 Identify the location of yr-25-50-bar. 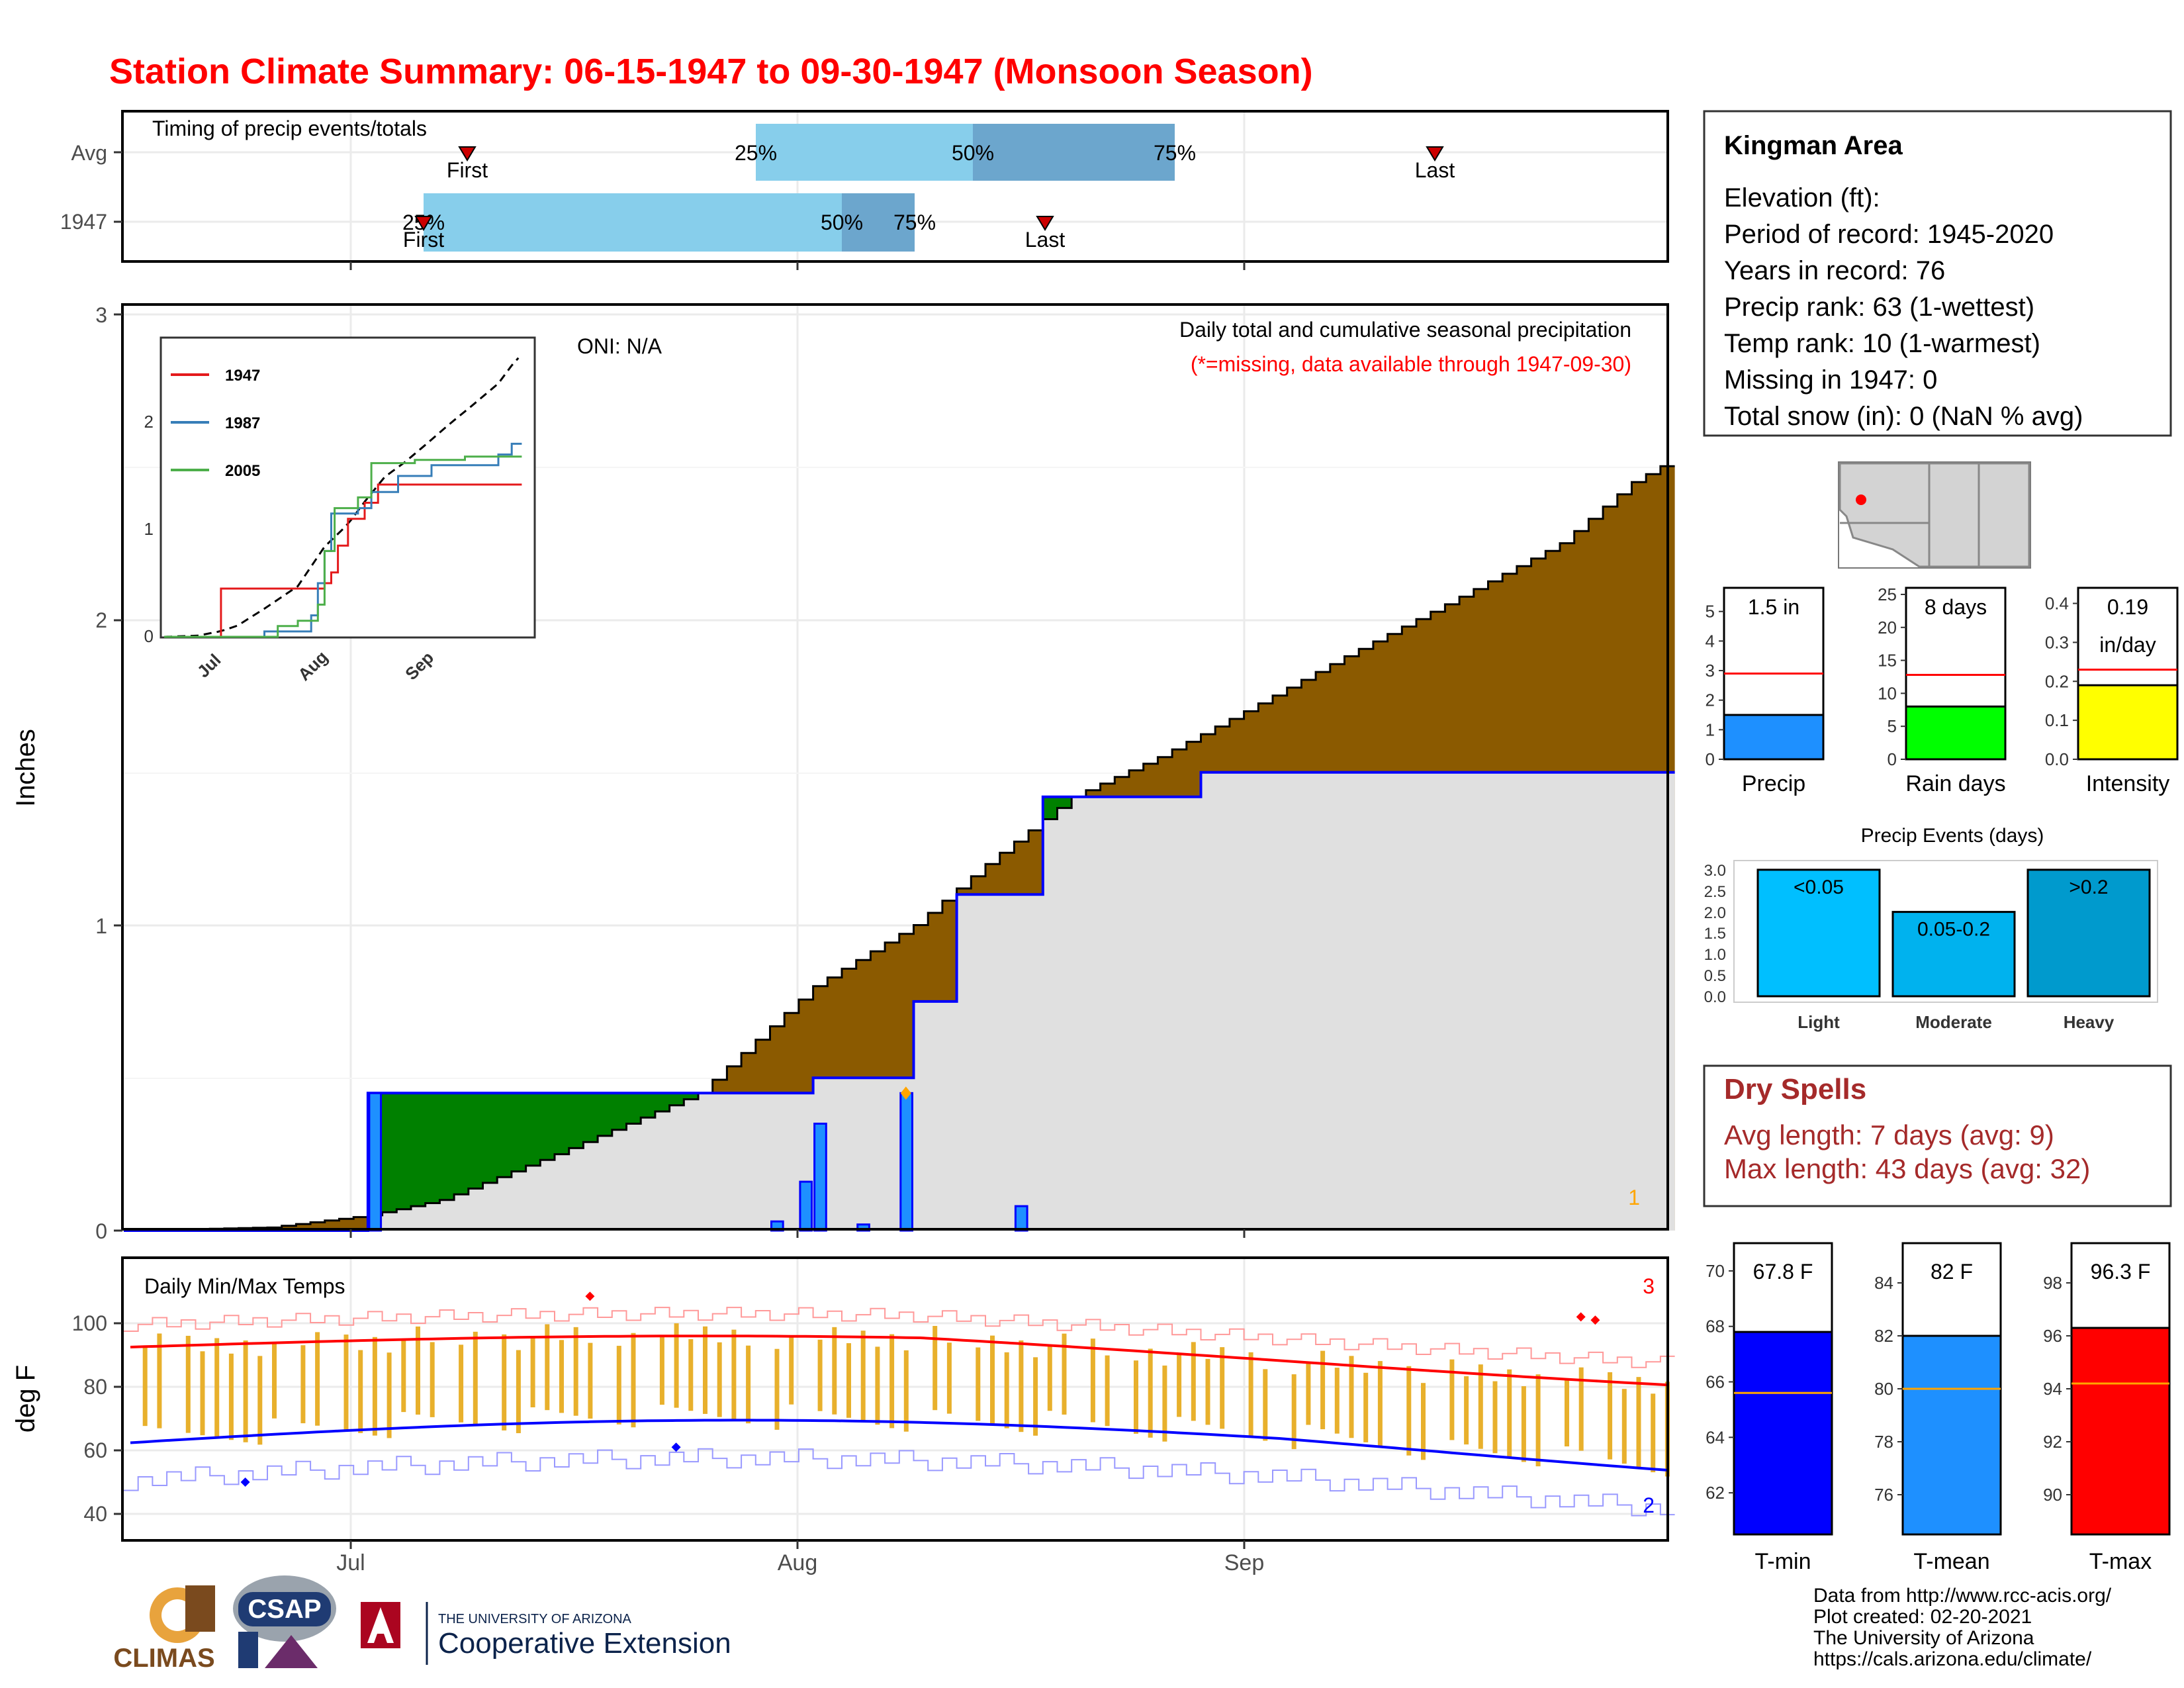
(633, 222).